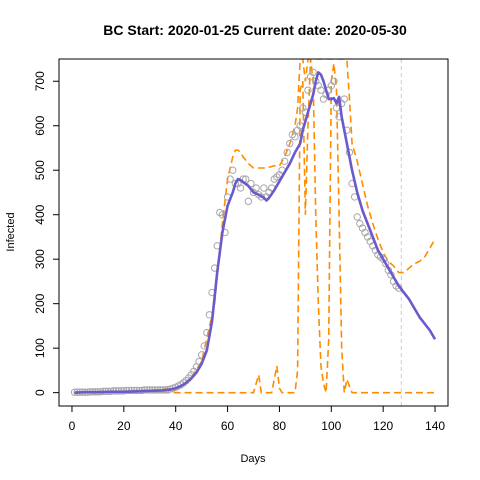 The height and width of the screenshot is (480, 480). Describe the element at coordinates (253, 459) in the screenshot. I see `x-axis-label: Days` at that location.